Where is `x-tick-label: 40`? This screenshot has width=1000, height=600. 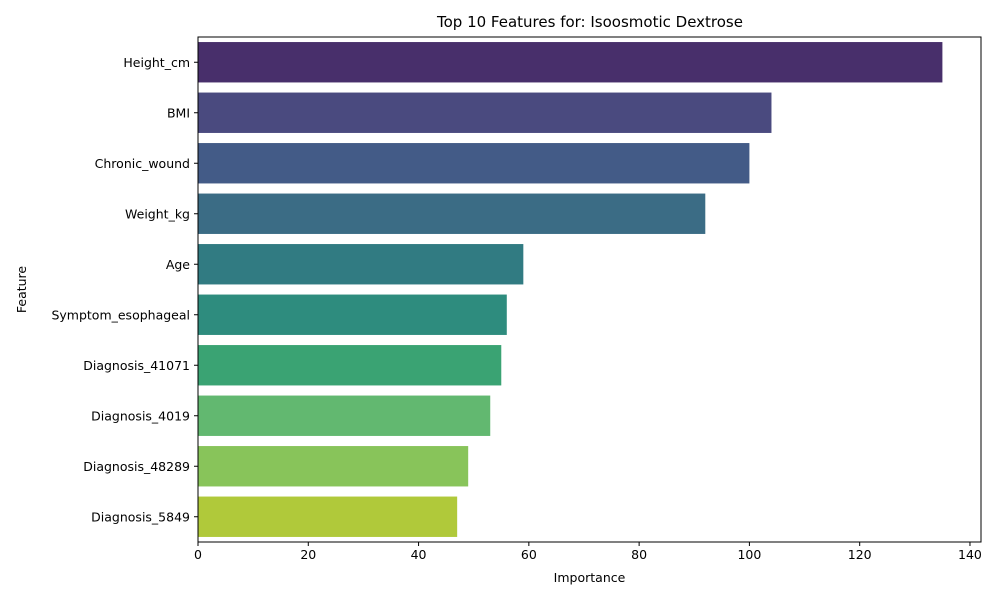
x-tick-label: 40 is located at coordinates (419, 554).